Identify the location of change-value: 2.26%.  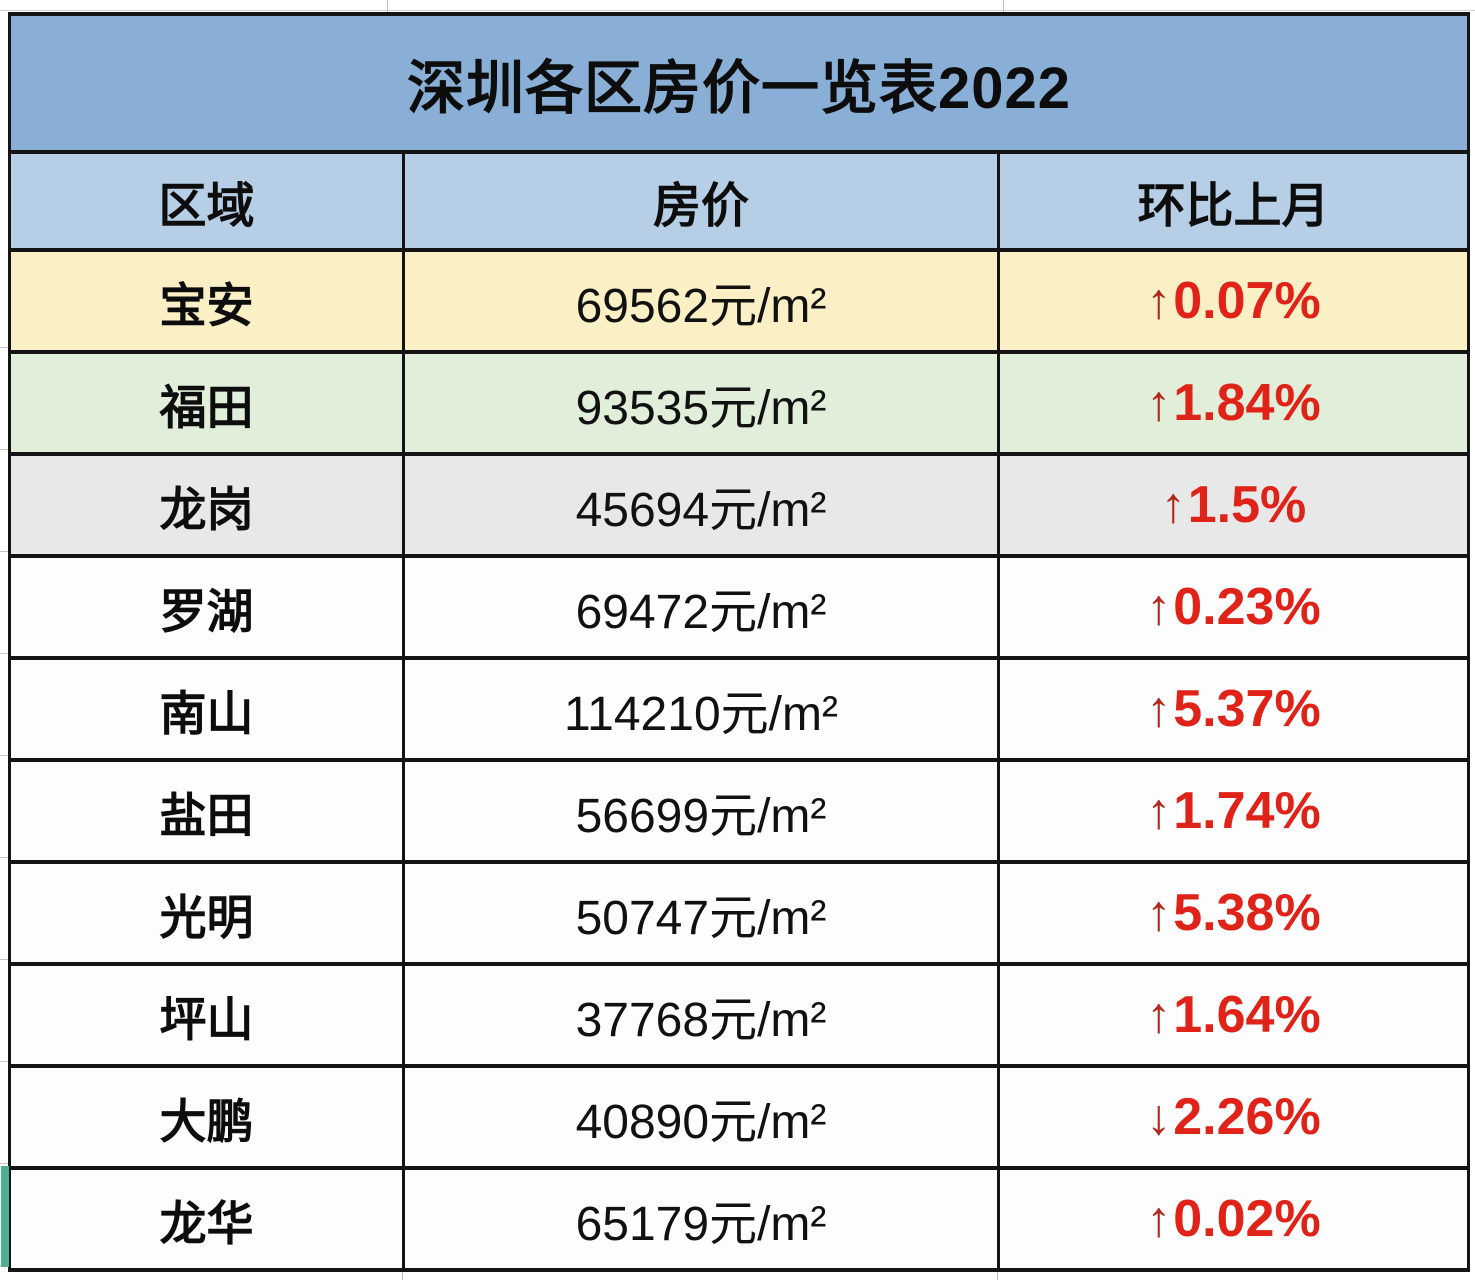
(1247, 1117).